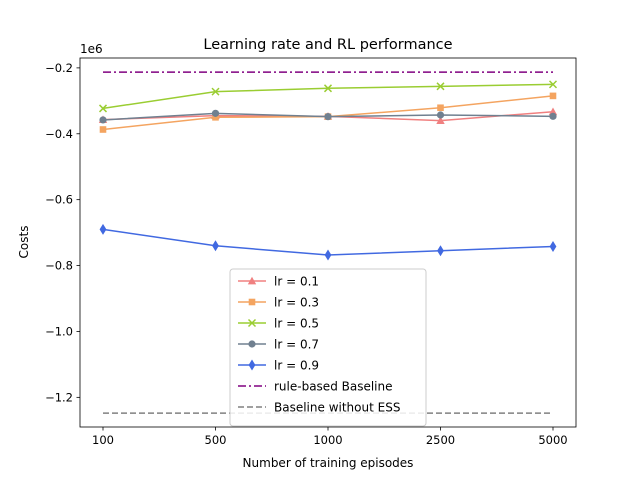 The height and width of the screenshot is (484, 640). I want to click on legend-label: lr = 0.9, so click(296, 366).